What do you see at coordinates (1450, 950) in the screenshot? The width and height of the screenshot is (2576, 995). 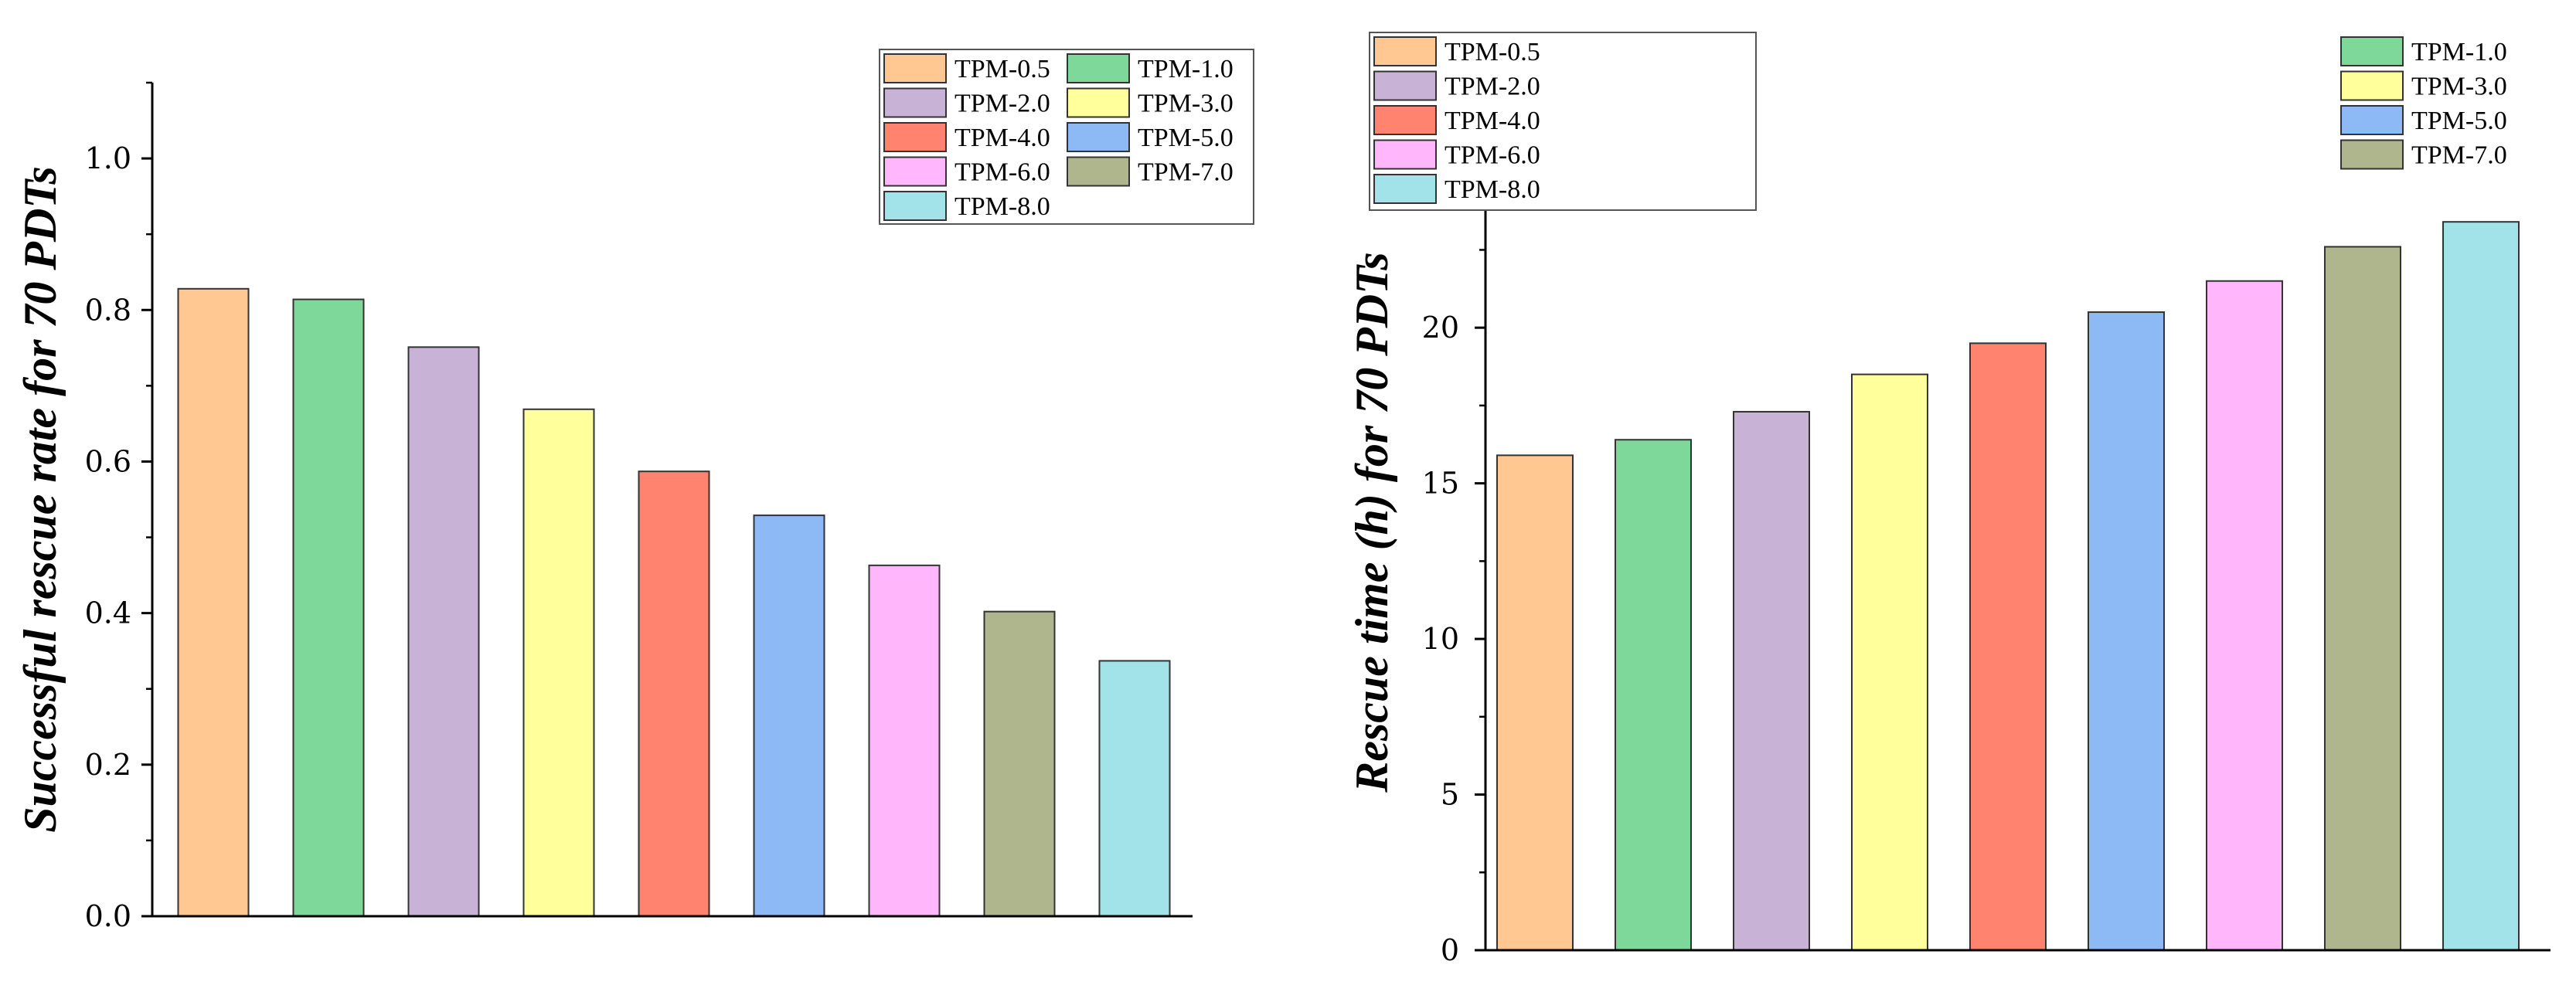 I see `y-tick-label: 0` at bounding box center [1450, 950].